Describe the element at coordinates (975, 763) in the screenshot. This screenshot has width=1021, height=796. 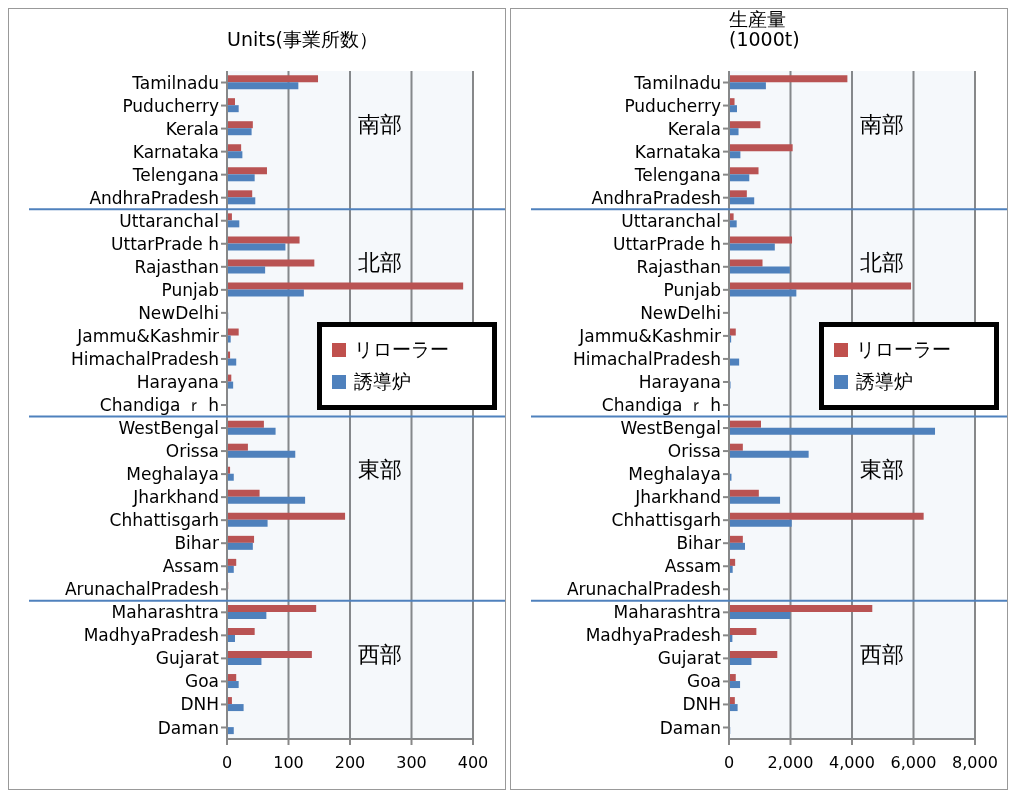
I see `x-tick-label: 8,000` at that location.